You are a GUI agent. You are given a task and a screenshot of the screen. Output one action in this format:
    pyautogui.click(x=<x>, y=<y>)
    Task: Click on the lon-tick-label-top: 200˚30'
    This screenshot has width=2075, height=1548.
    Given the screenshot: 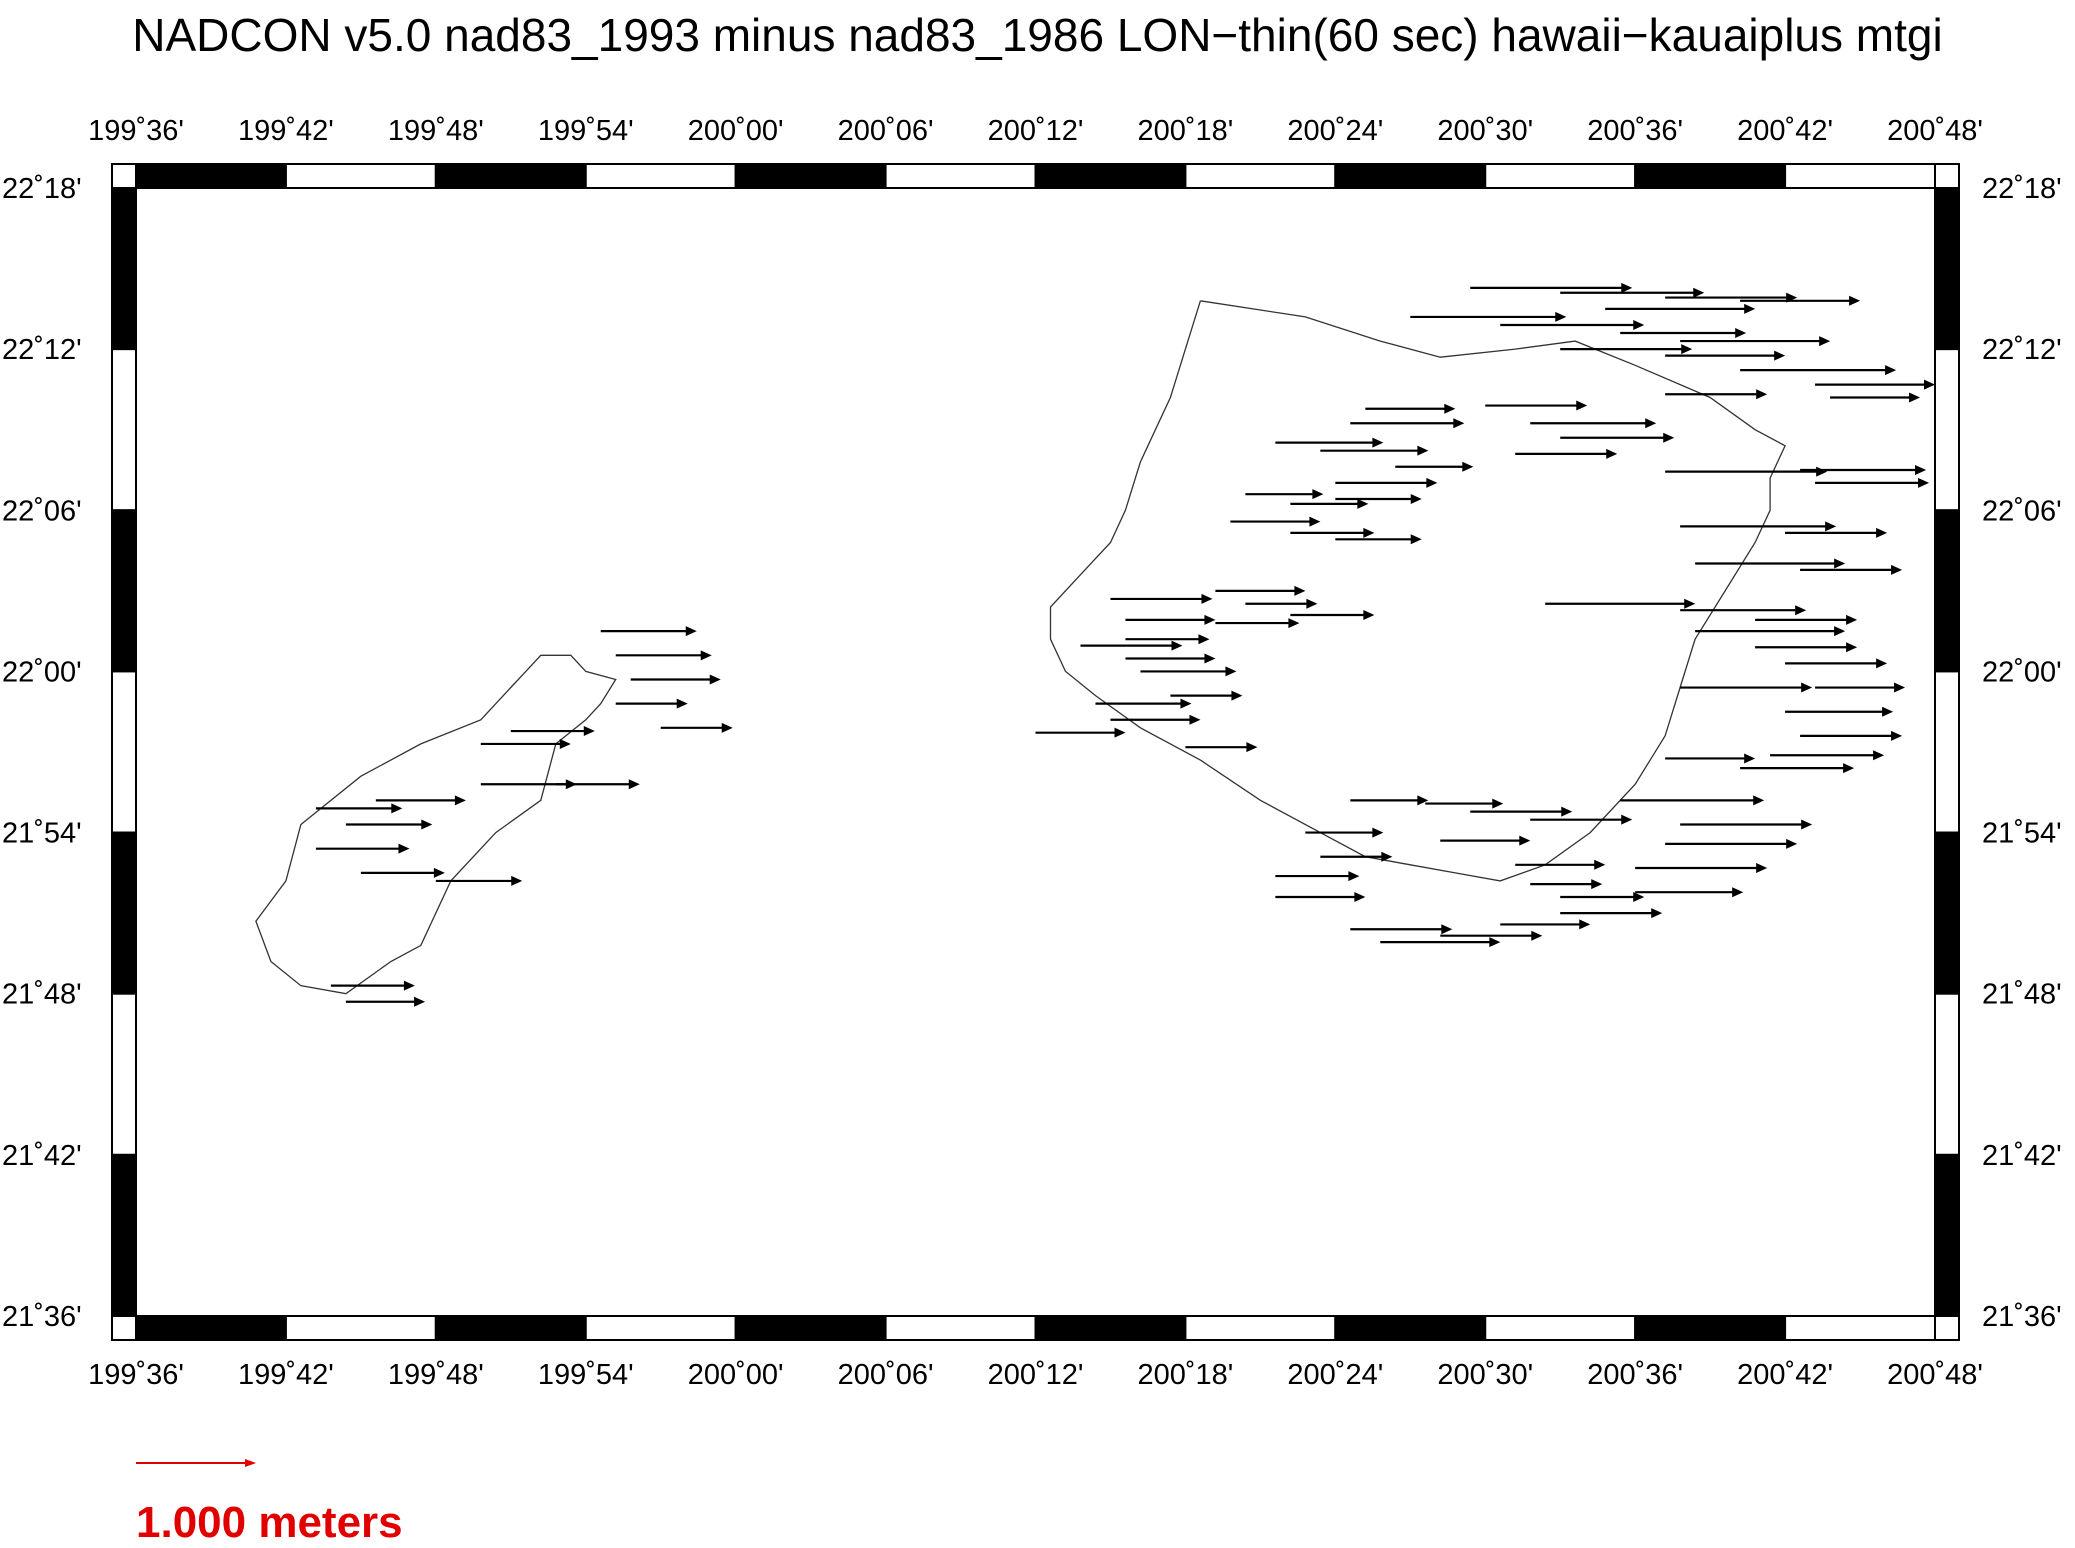 What is the action you would take?
    pyautogui.click(x=1485, y=131)
    